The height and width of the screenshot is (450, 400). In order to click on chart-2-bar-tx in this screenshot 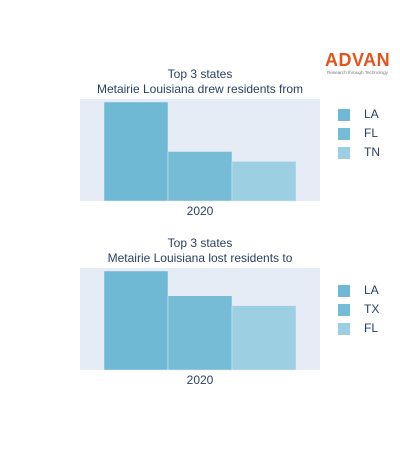, I will do `click(200, 333)`.